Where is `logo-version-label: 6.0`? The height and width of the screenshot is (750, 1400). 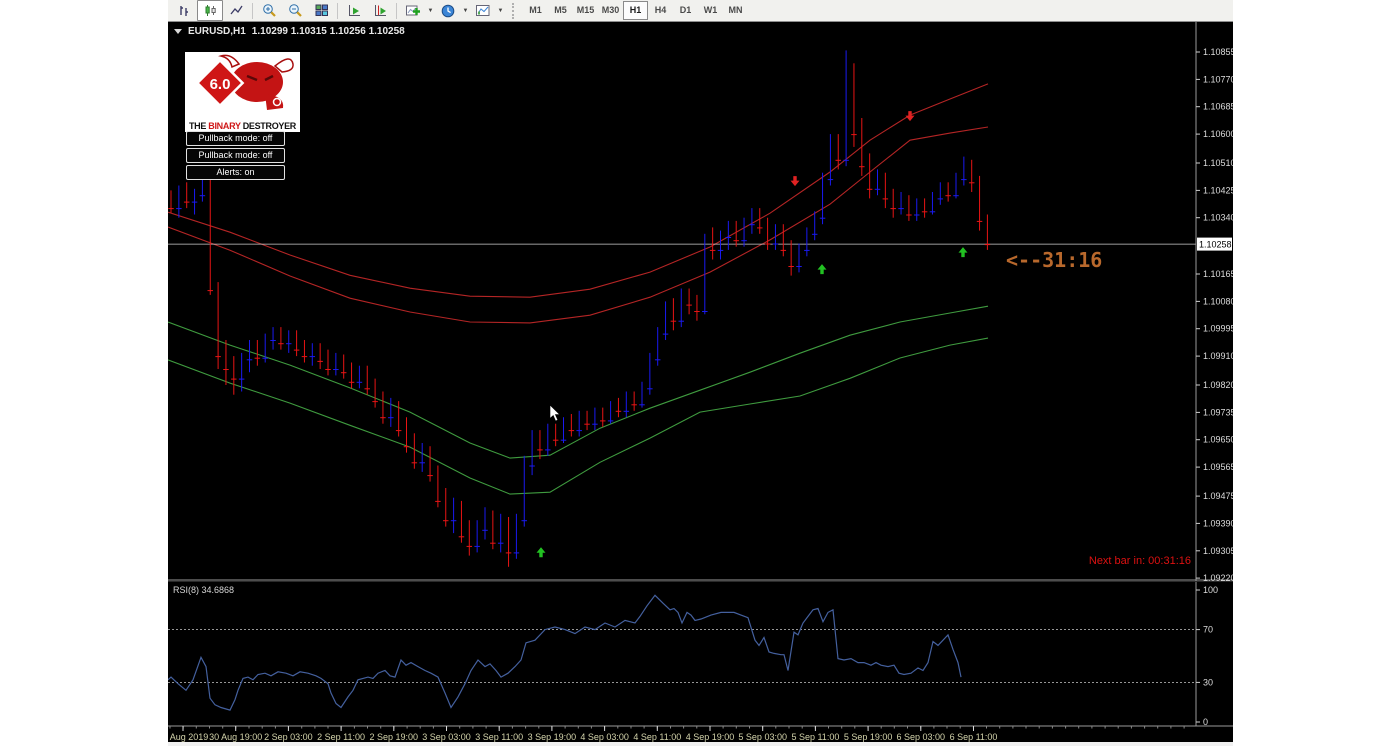
logo-version-label: 6.0 is located at coordinates (220, 84).